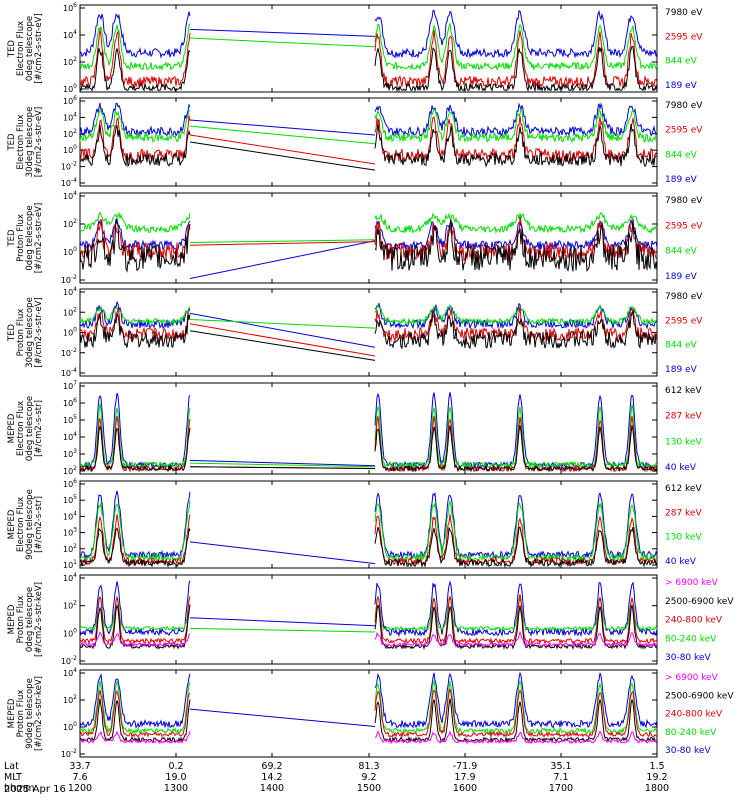 Image resolution: width=750 pixels, height=800 pixels. What do you see at coordinates (560, 777) in the screenshot?
I see `x-tick-label: 7.1` at bounding box center [560, 777].